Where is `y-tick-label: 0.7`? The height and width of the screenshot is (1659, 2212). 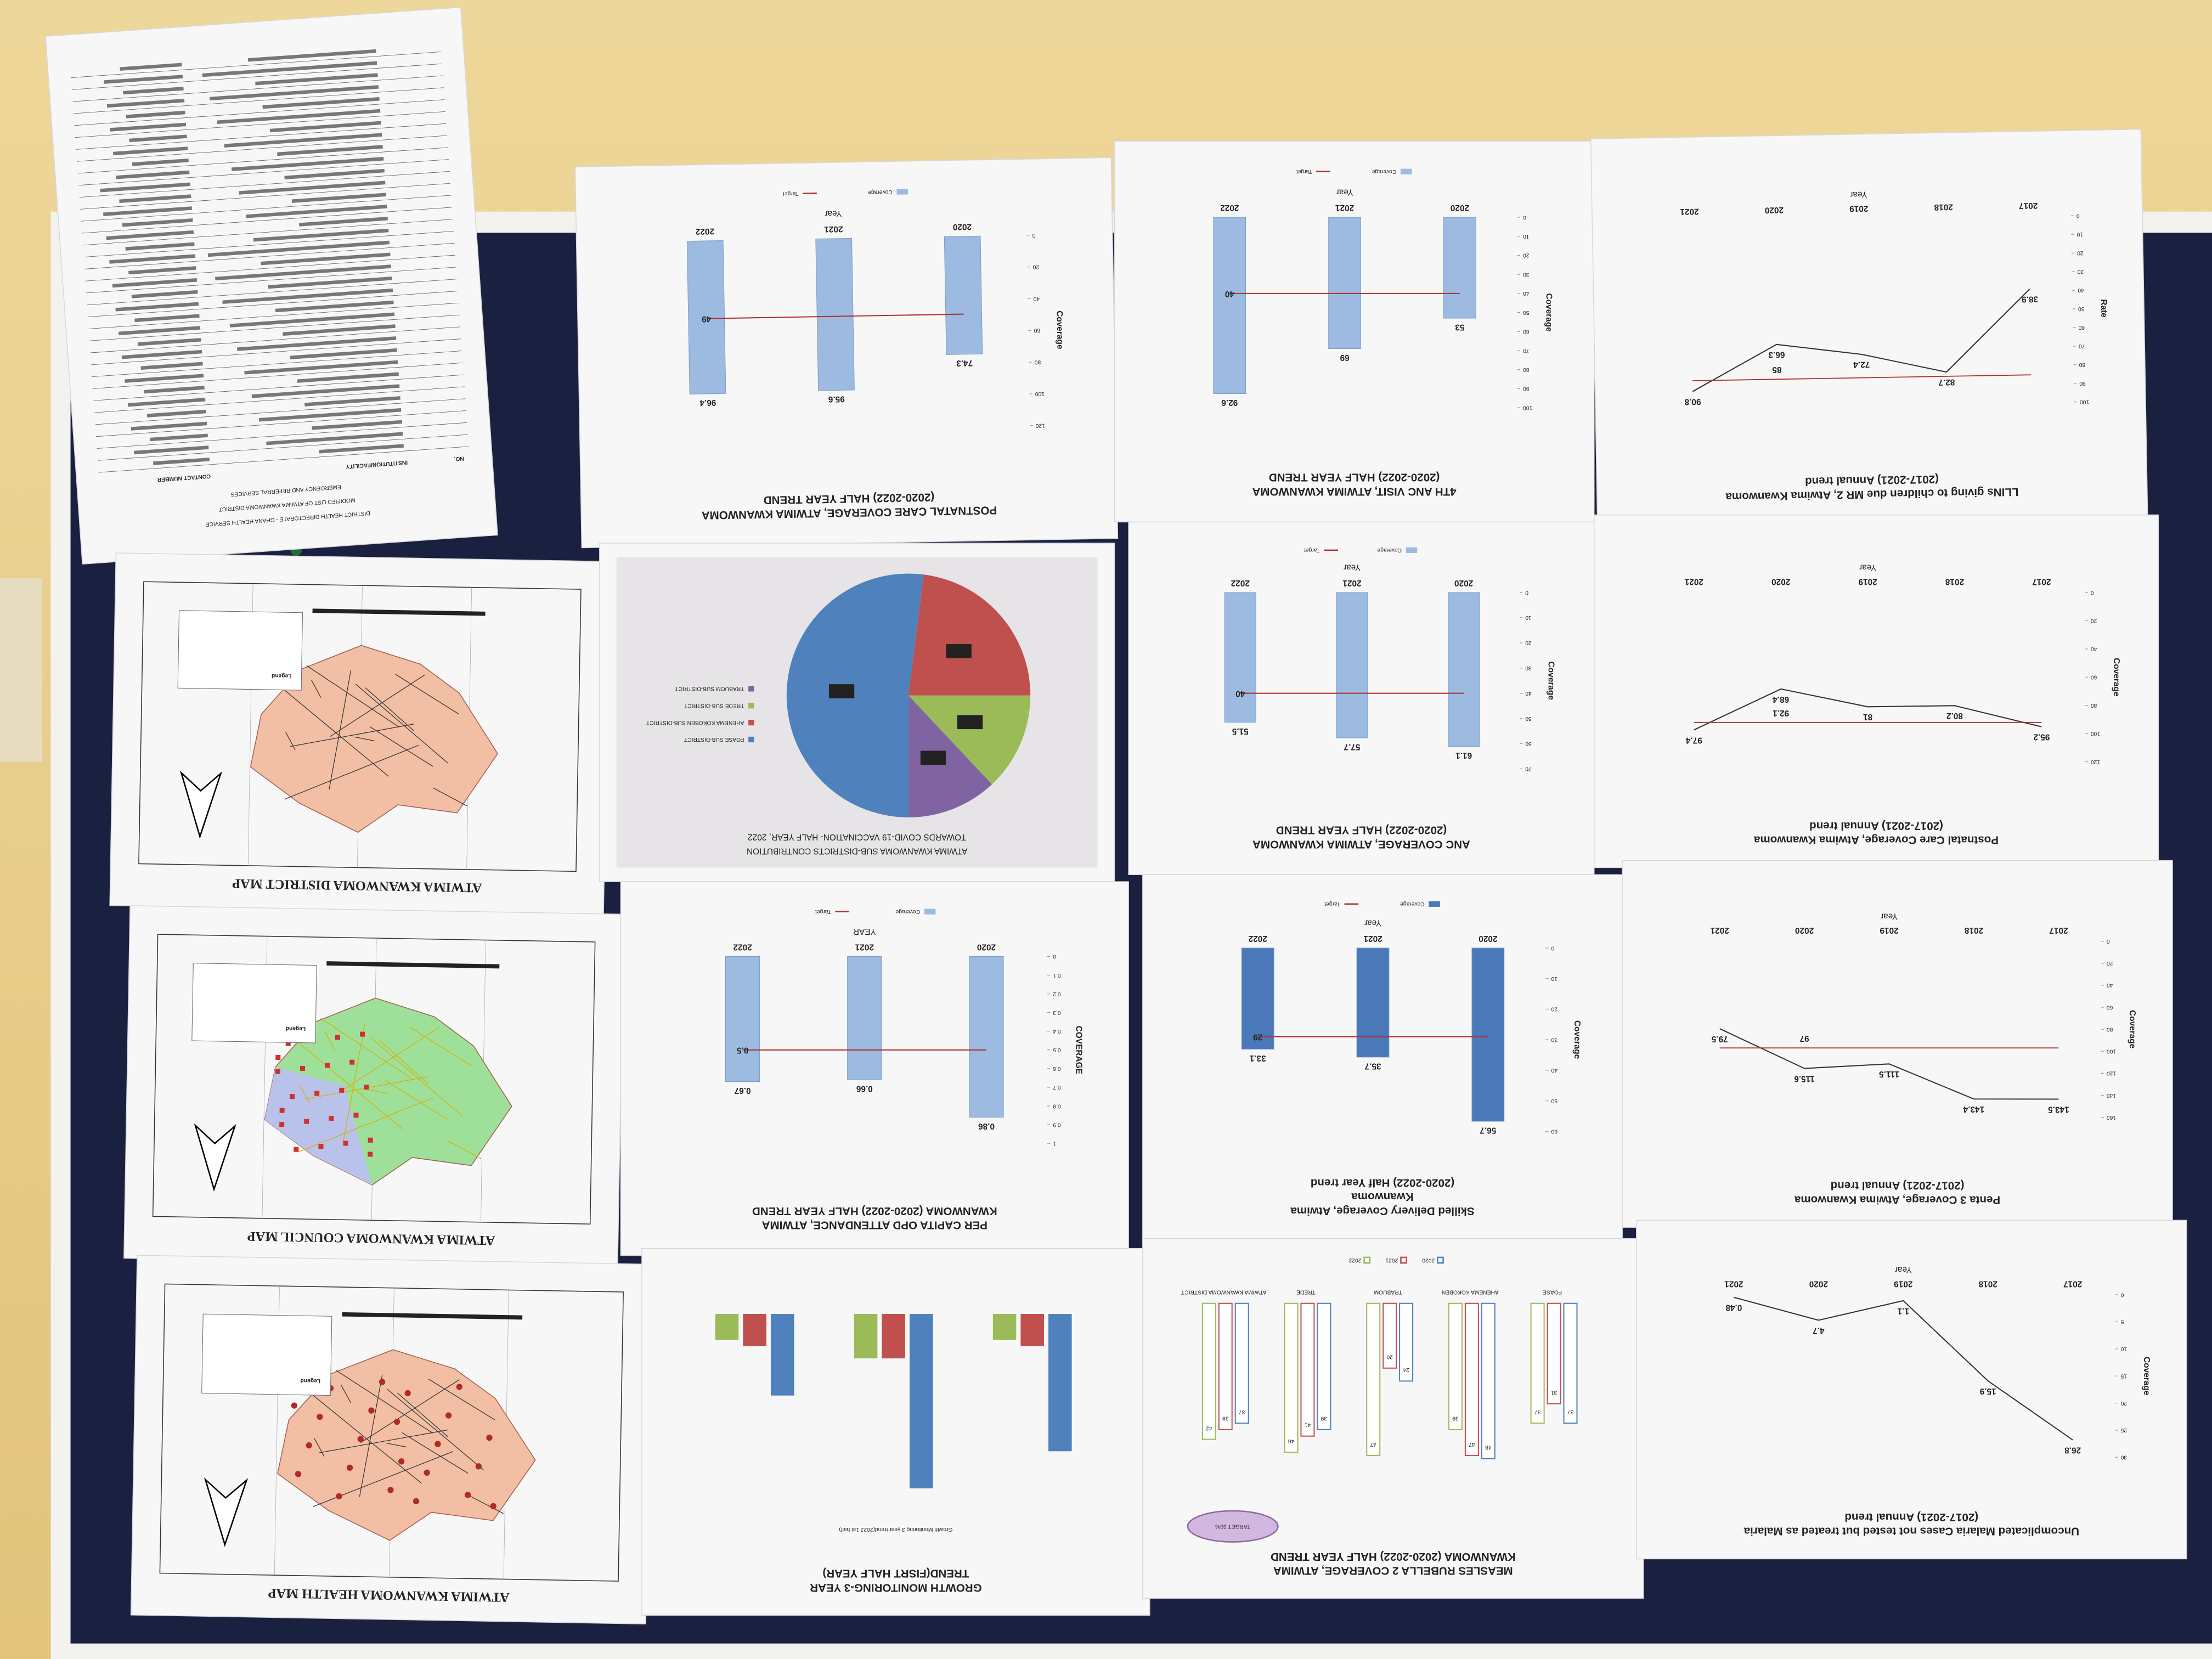 y-tick-label: 0.7 is located at coordinates (1057, 1087).